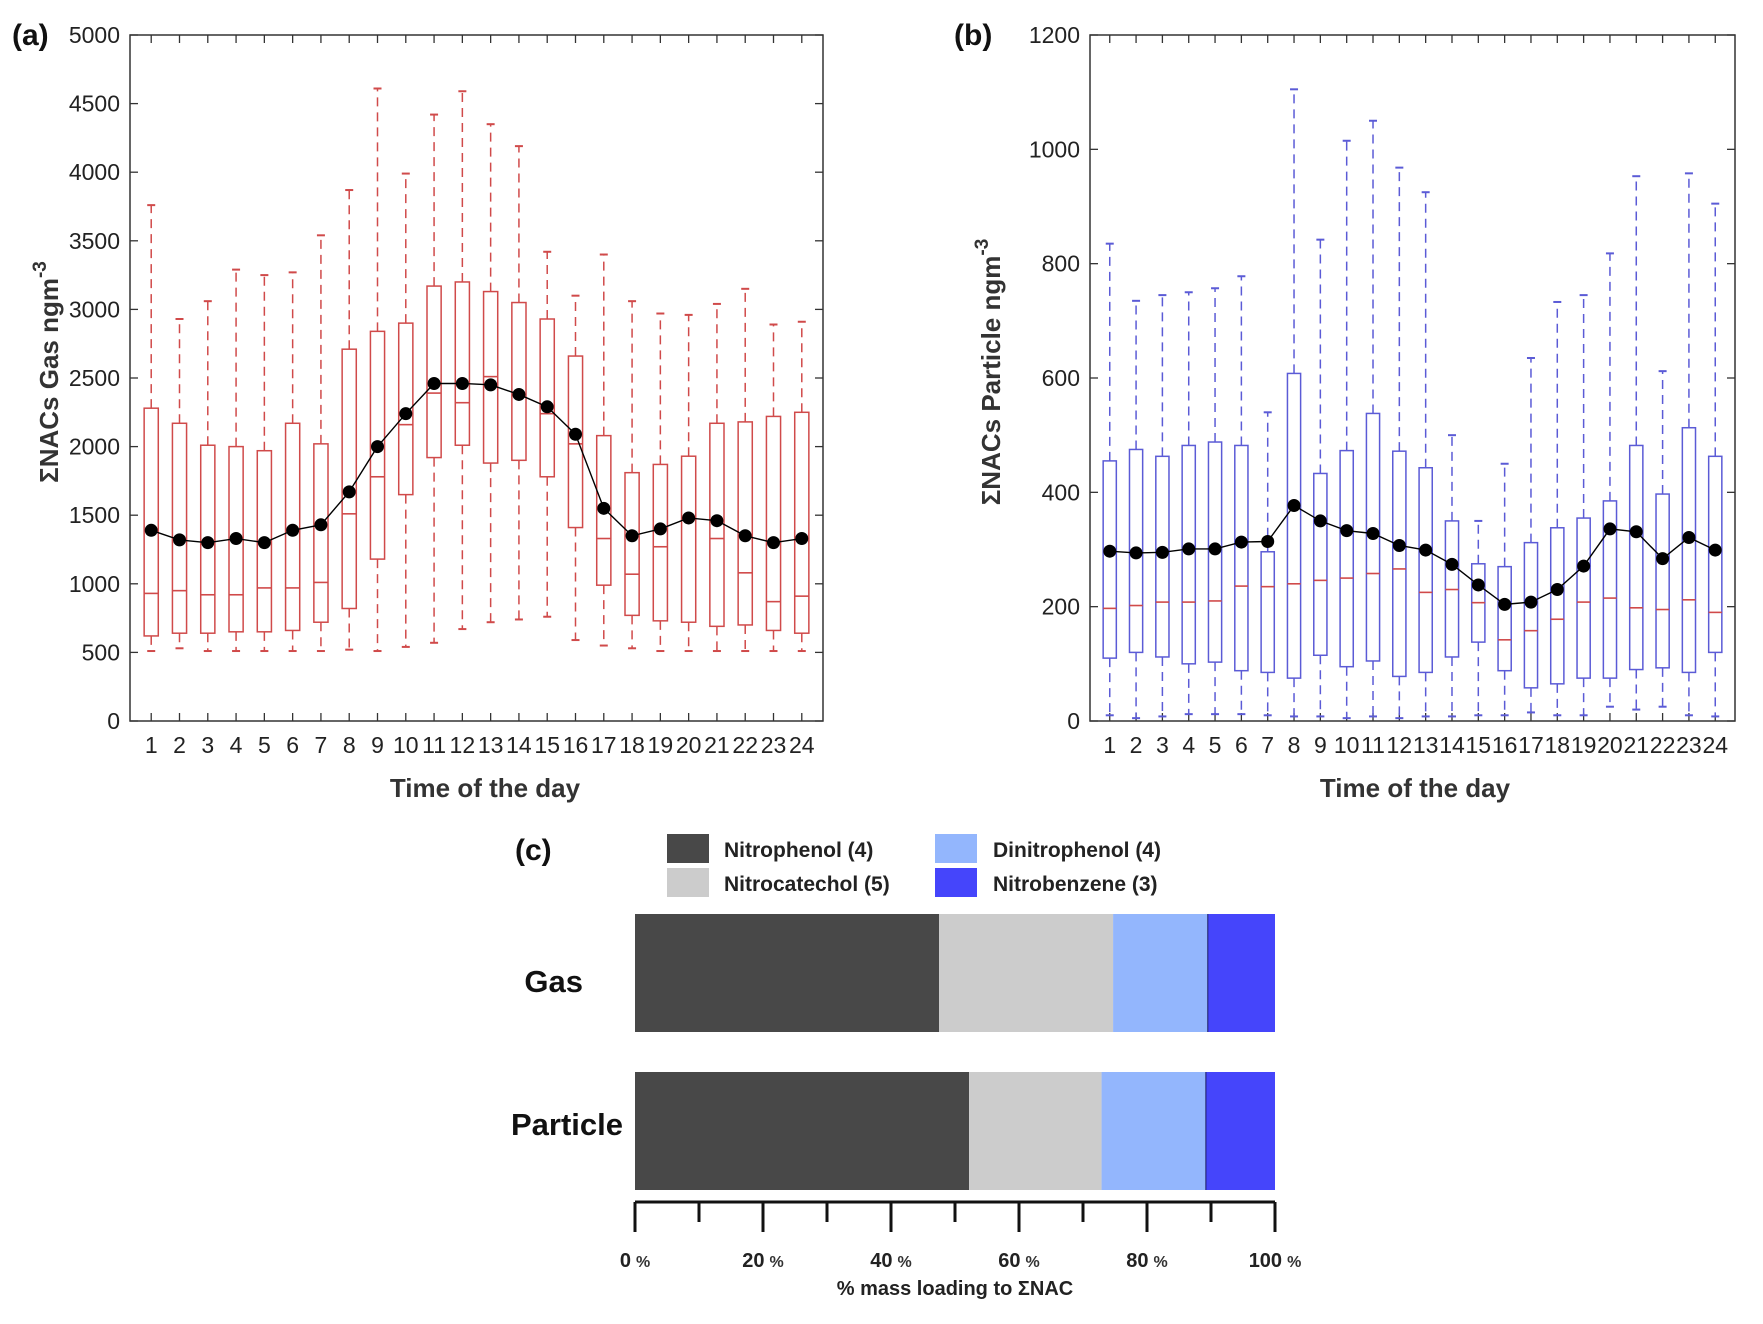 The height and width of the screenshot is (1324, 1763). What do you see at coordinates (576, 745) in the screenshot?
I see `panel-a-x-tick-label: 16` at bounding box center [576, 745].